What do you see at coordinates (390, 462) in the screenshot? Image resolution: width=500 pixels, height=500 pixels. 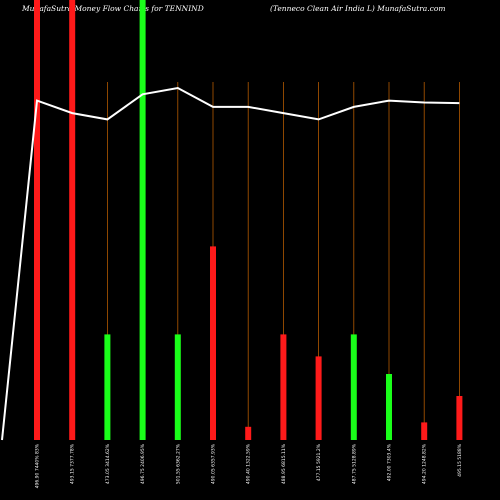 I see `tick-label-10: 492.00 7303.4%` at bounding box center [390, 462].